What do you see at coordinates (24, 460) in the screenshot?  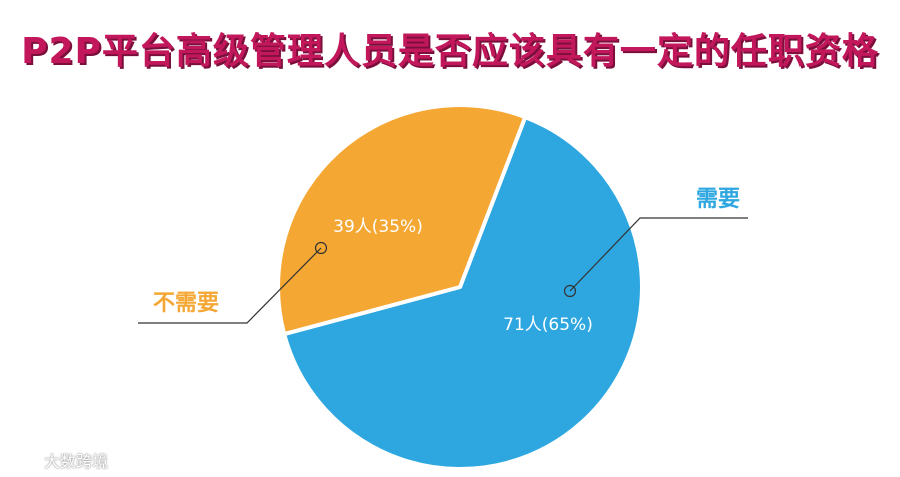 I see `watermark-logo-icon` at bounding box center [24, 460].